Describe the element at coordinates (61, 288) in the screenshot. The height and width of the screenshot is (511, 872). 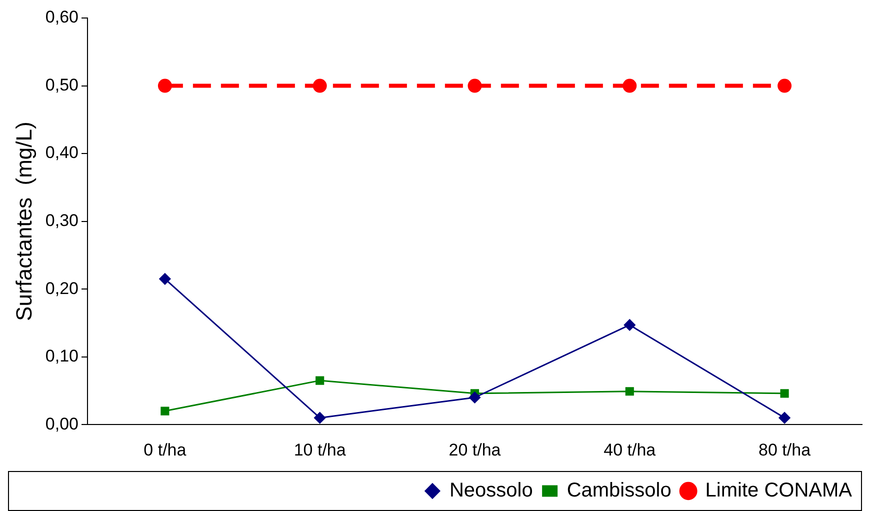
I see `y-tick-label: 0,20` at that location.